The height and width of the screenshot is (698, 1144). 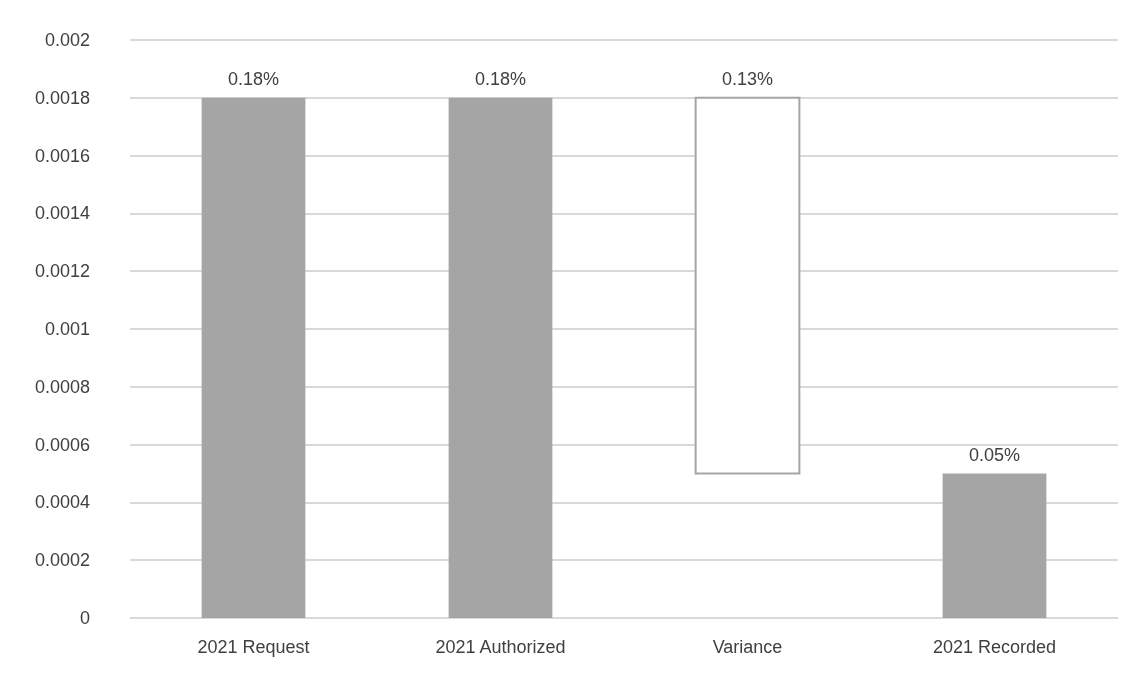 What do you see at coordinates (62, 560) in the screenshot?
I see `y-tick-label: 0.0002` at bounding box center [62, 560].